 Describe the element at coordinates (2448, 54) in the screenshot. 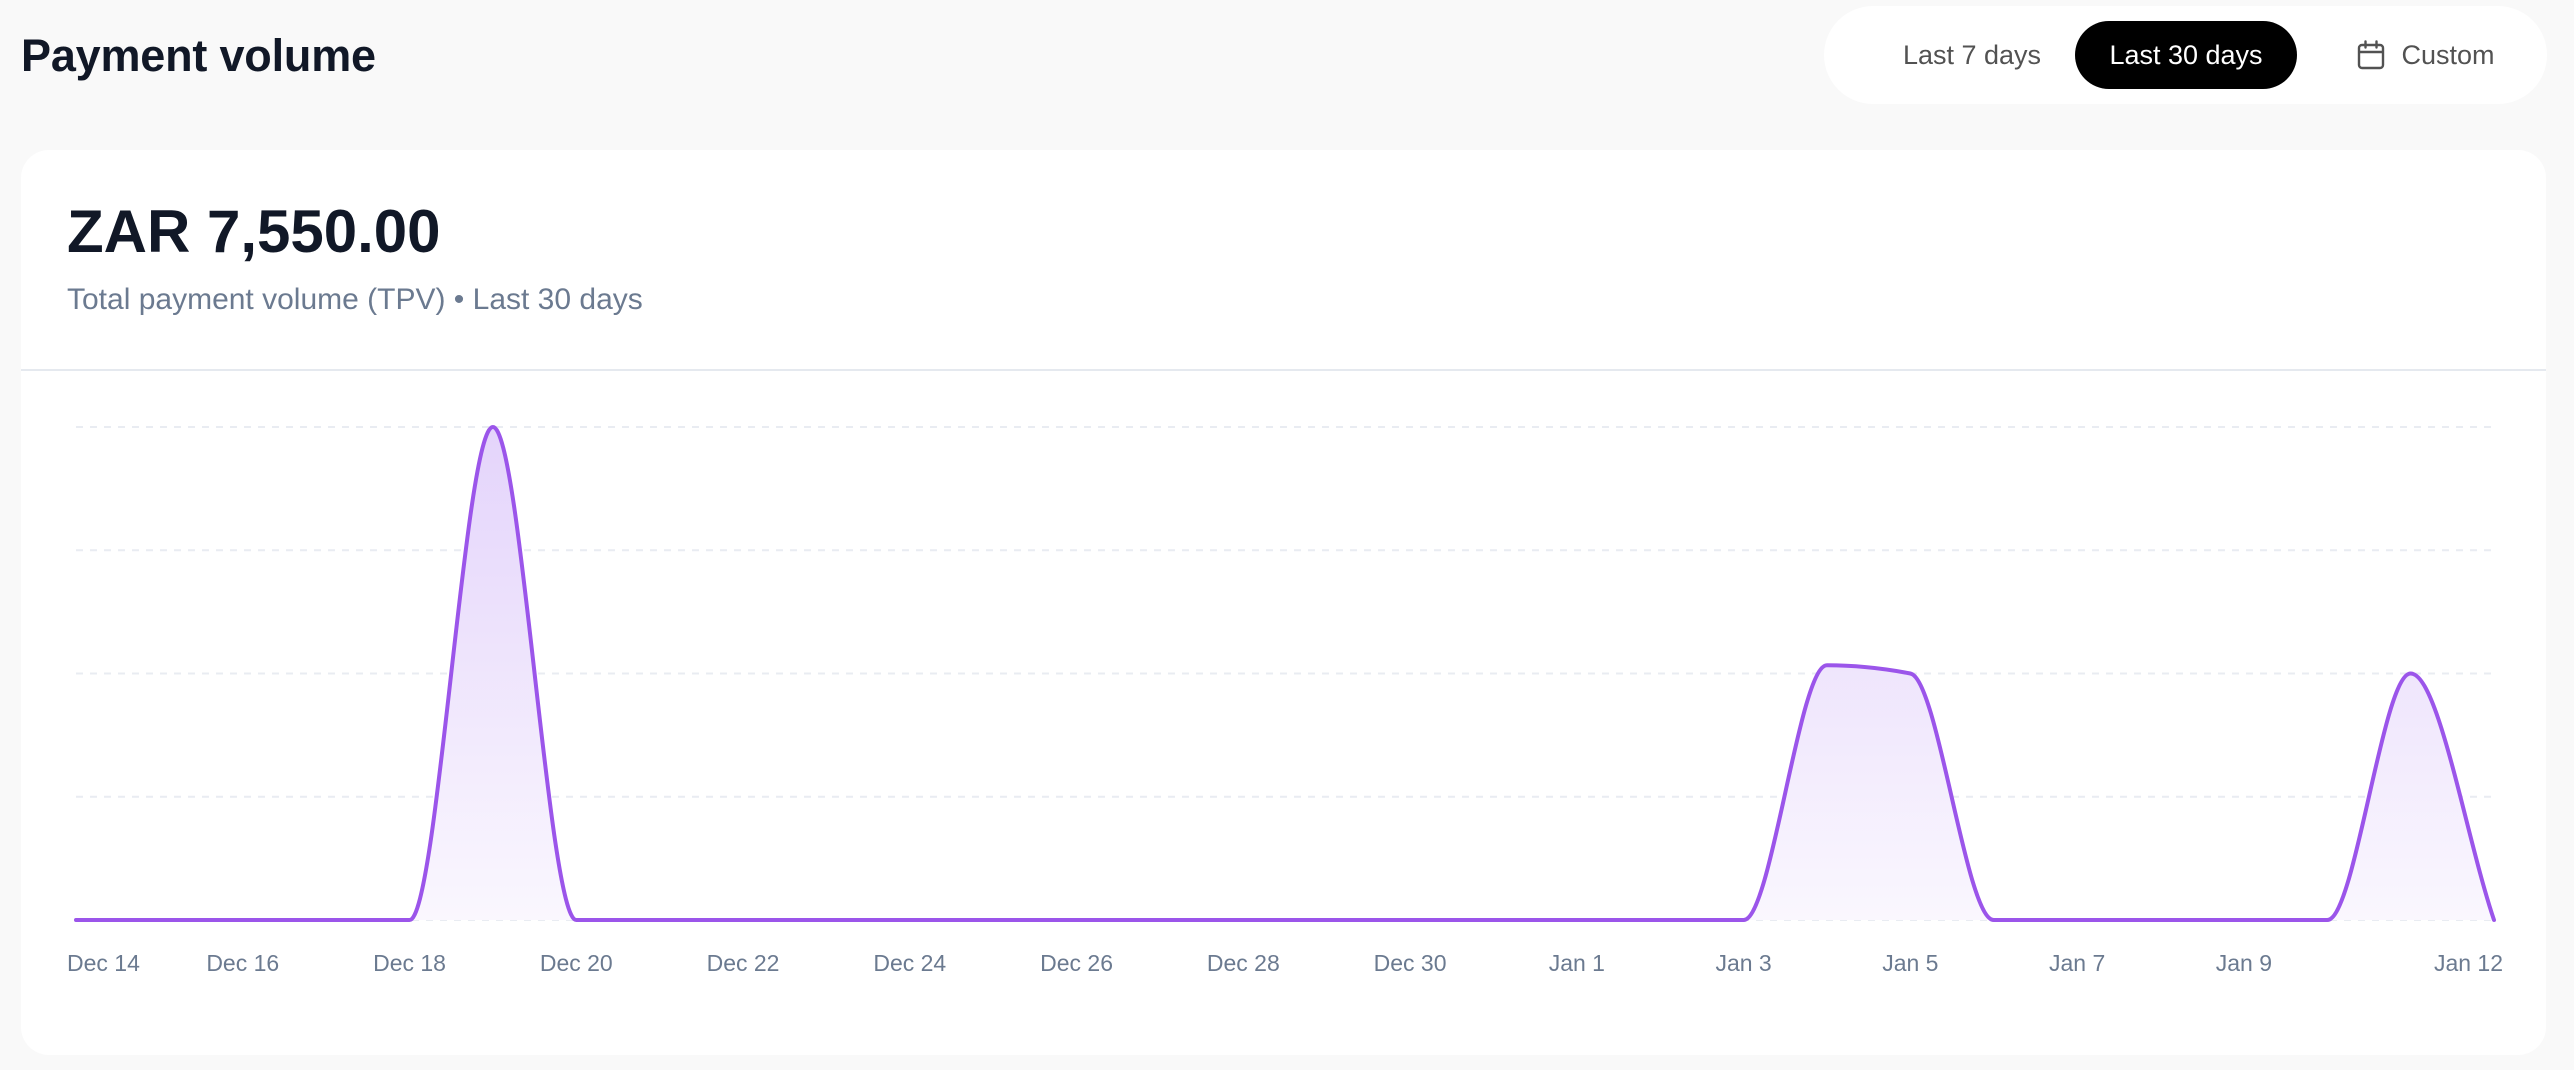

I see `range-custom-label: Custom` at that location.